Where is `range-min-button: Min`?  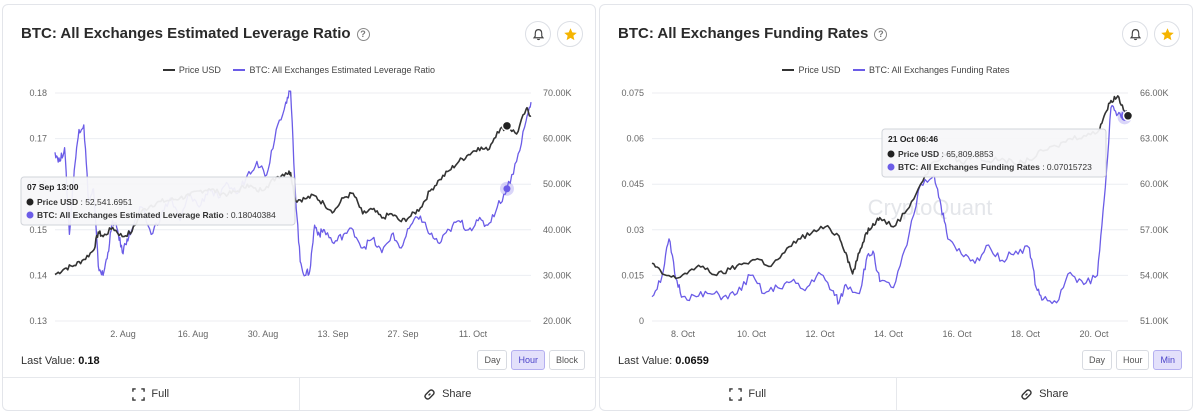
range-min-button: Min is located at coordinates (1167, 360).